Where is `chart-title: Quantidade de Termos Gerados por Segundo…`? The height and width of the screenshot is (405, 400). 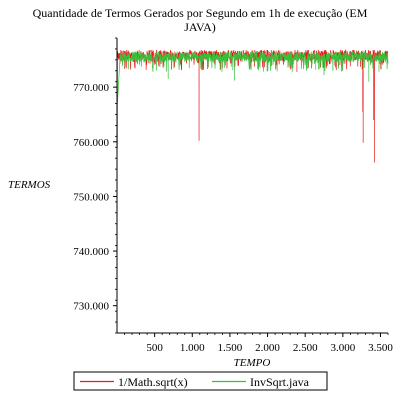 chart-title: Quantidade de Termos Gerados por Segundo… is located at coordinates (200, 20).